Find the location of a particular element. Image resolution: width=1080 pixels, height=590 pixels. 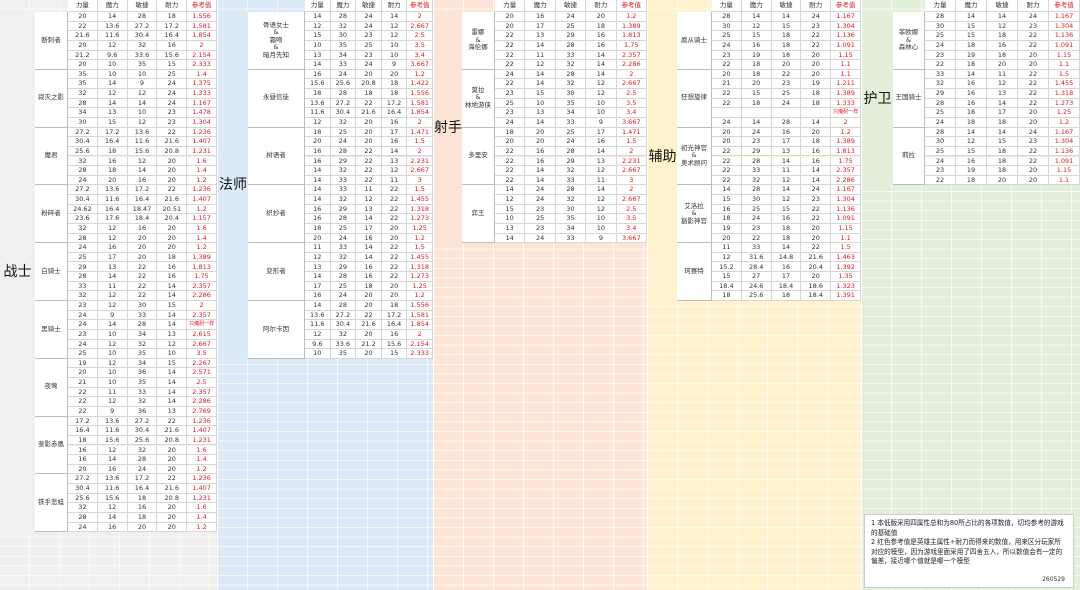

hero-name: 莉拉 is located at coordinates (909, 156).